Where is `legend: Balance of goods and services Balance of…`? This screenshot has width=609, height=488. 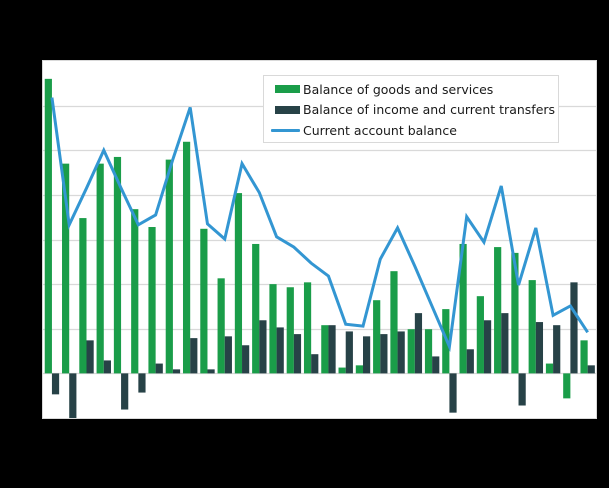
legend: Balance of goods and services Balance of… is located at coordinates (411, 109).